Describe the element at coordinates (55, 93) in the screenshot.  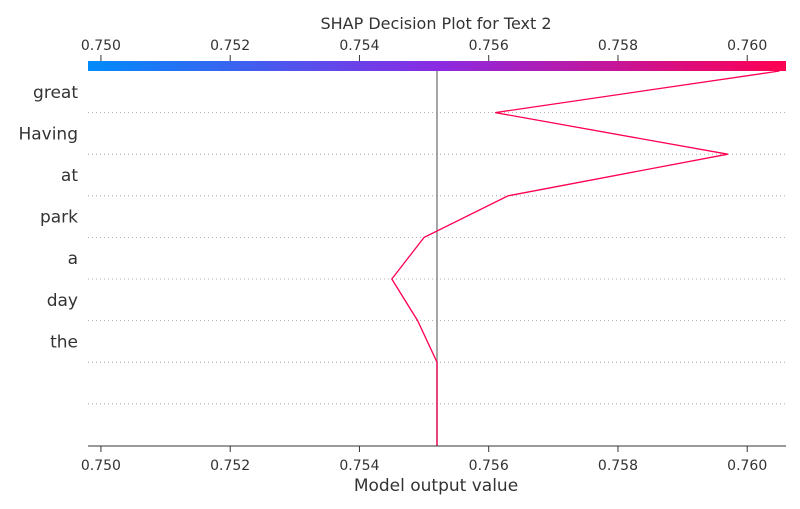
I see `feature-label: great` at that location.